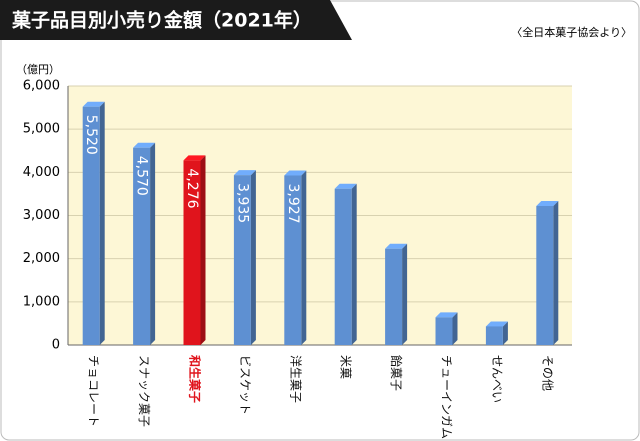  What do you see at coordinates (245, 385) in the screenshot?
I see `x-tick-label: ビスケット` at bounding box center [245, 385].